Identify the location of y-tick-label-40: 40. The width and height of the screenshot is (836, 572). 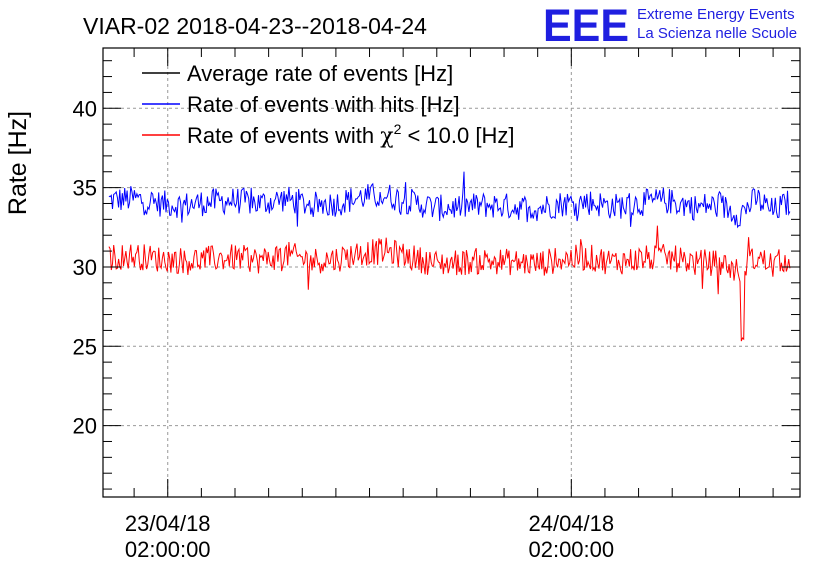
(85, 108).